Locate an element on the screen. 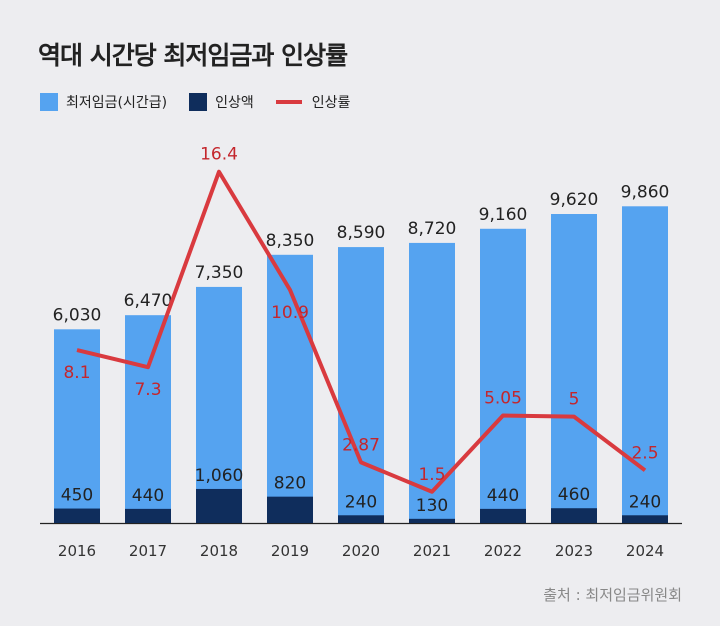 The height and width of the screenshot is (626, 720). legend-label-rate: 인상률 is located at coordinates (331, 103).